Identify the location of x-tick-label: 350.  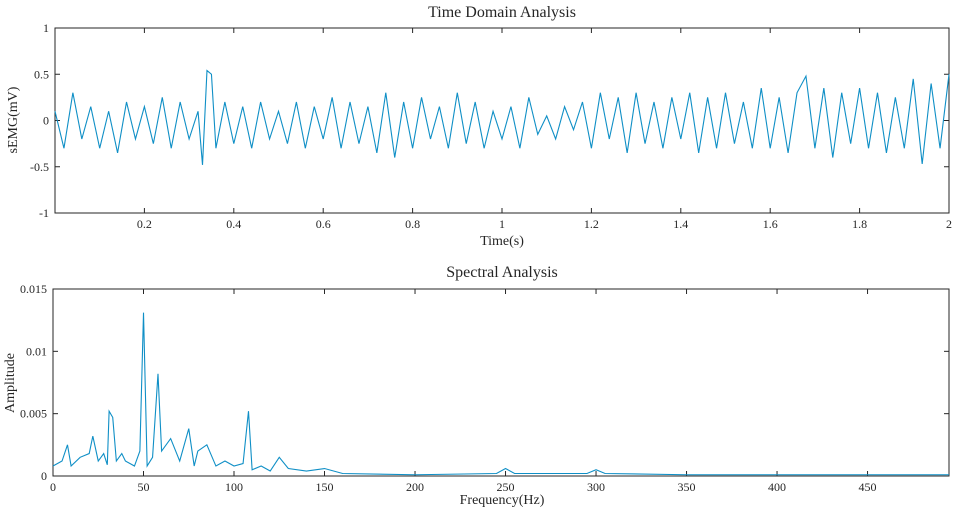
(687, 487).